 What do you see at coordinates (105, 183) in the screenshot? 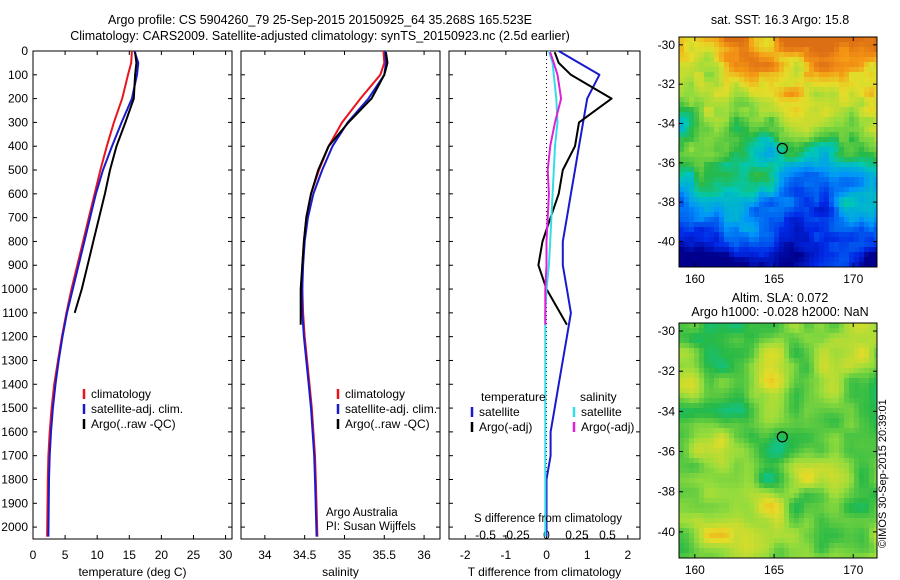
I see `series-line` at bounding box center [105, 183].